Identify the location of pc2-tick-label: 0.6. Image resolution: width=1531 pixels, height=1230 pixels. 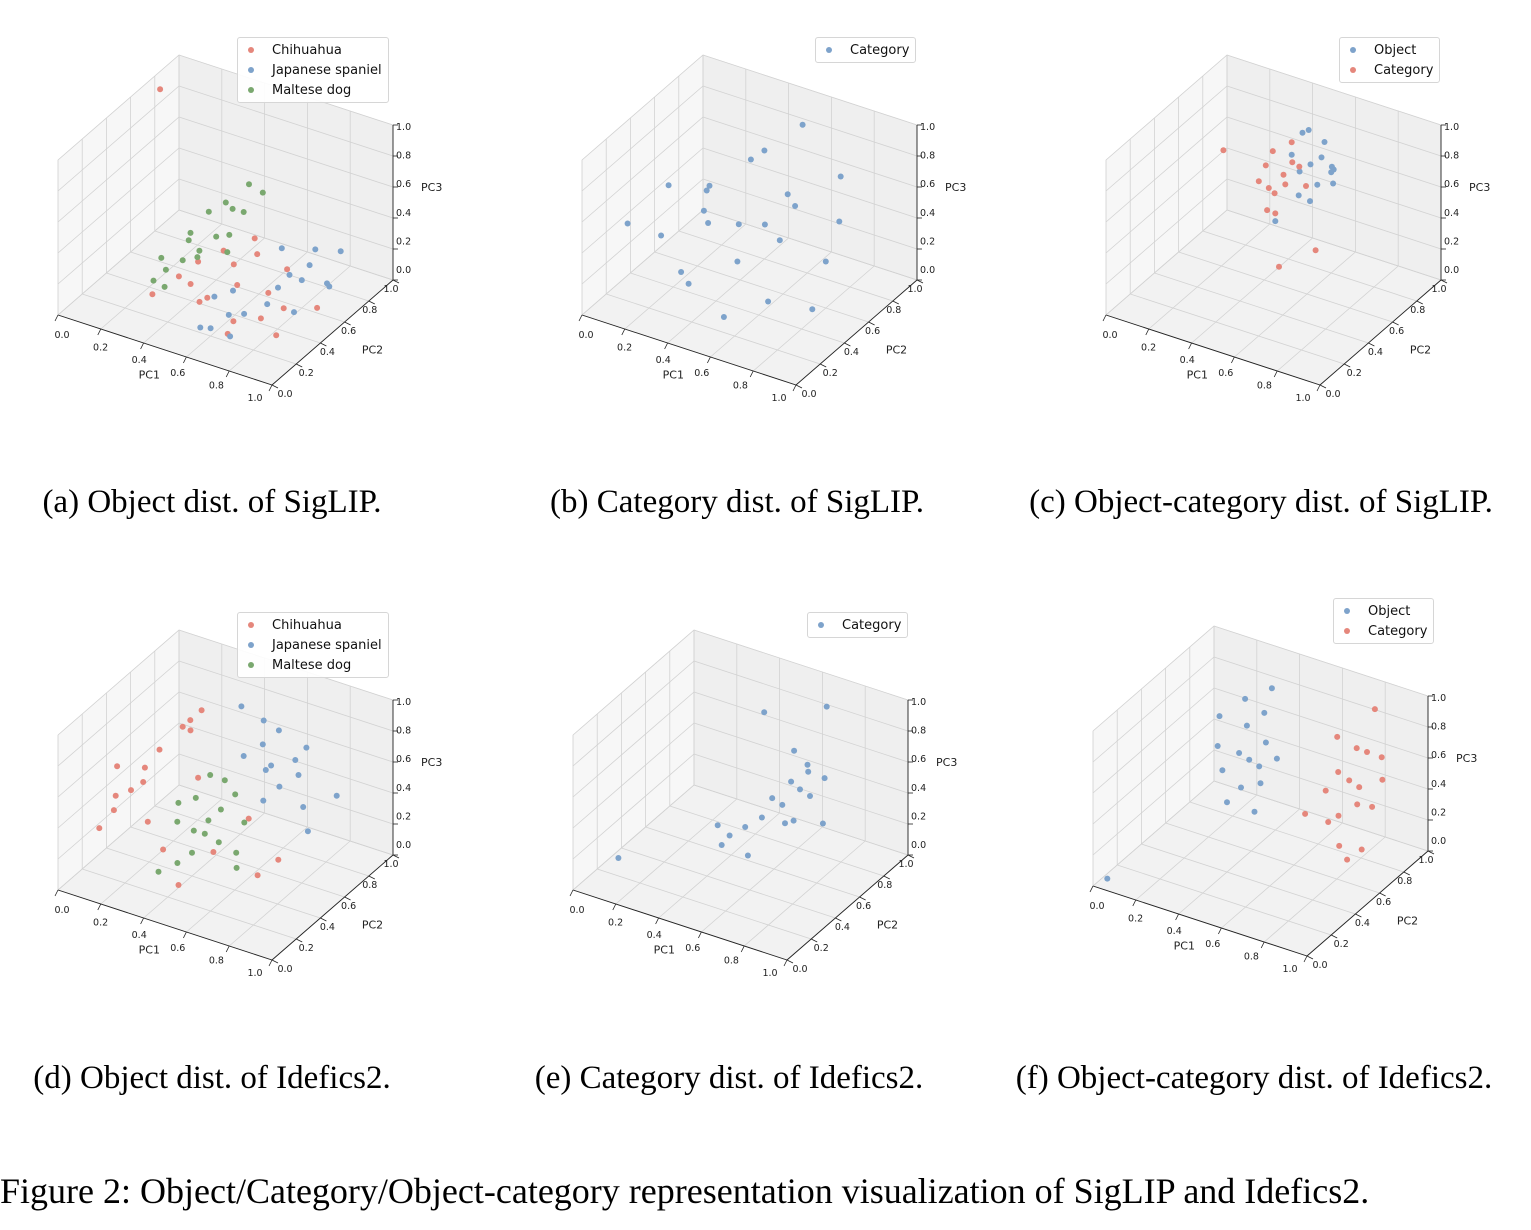
(348, 331).